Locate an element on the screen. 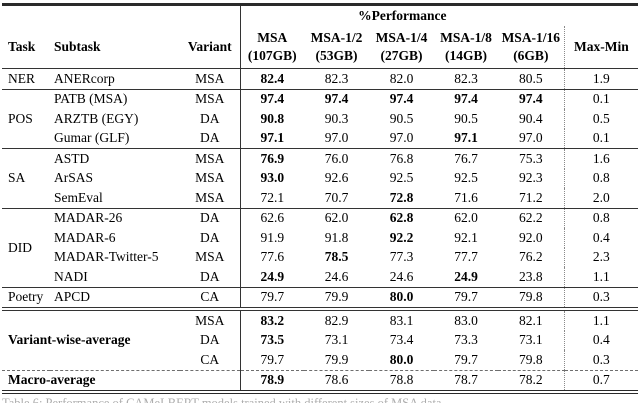 This screenshot has height=403, width=640. col-header-msa: MSA (107GB) is located at coordinates (272, 47).